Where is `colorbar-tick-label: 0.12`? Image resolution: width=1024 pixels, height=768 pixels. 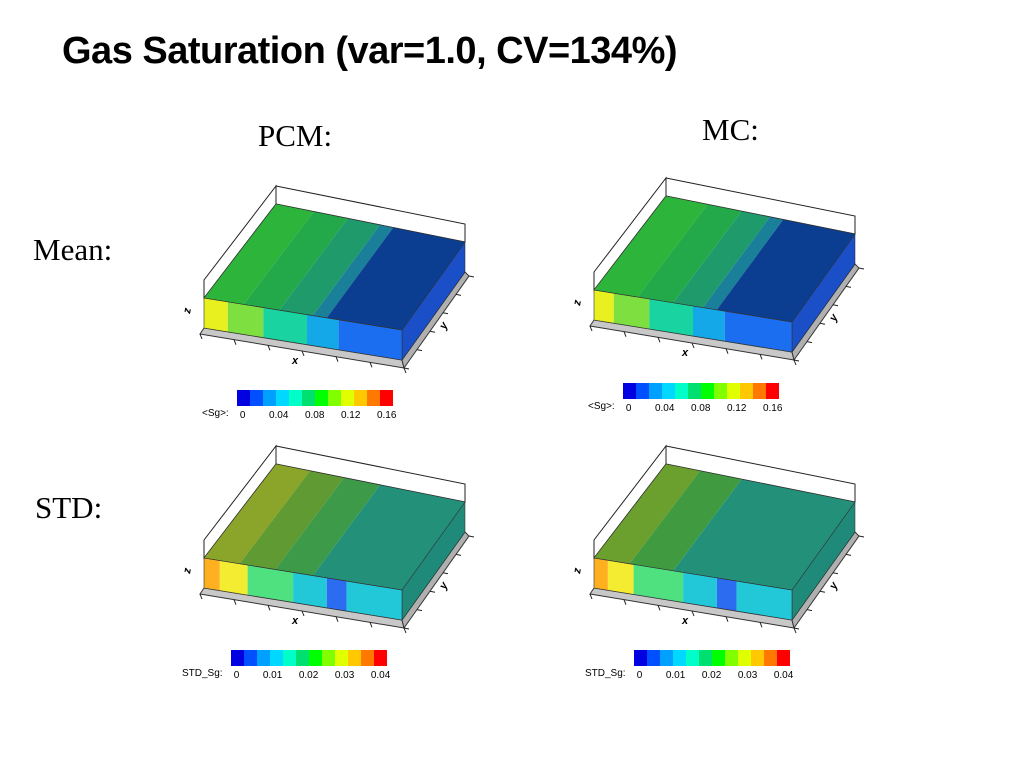
colorbar-tick-label: 0.12 is located at coordinates (350, 415).